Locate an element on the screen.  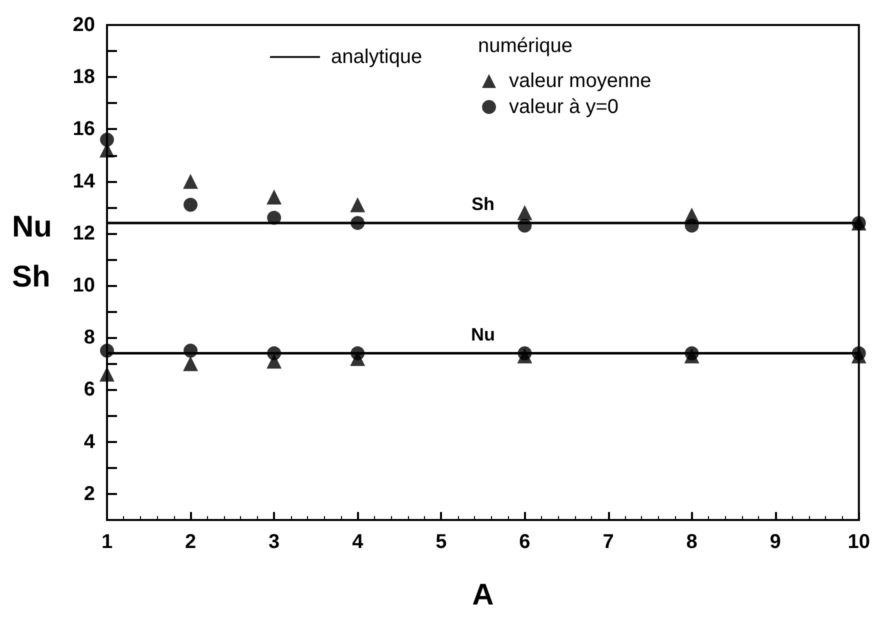
x-tick-label: 9 is located at coordinates (775, 542).